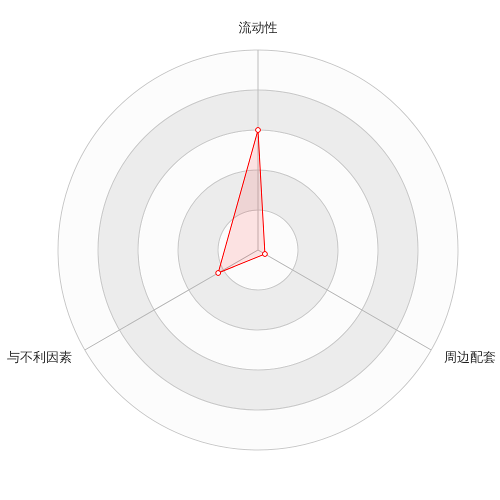  What do you see at coordinates (470, 358) in the screenshot?
I see `spoke-label: 周边配套` at bounding box center [470, 358].